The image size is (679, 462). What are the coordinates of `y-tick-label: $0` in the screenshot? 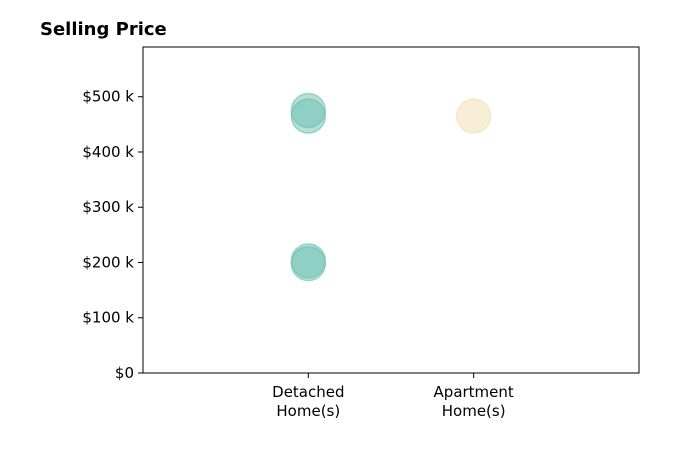 It's located at (124, 373).